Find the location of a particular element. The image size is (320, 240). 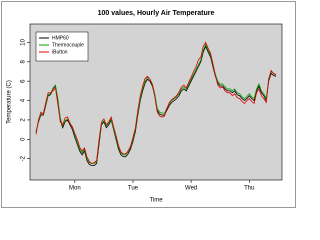

x-tick-label: Wed is located at coordinates (191, 189).